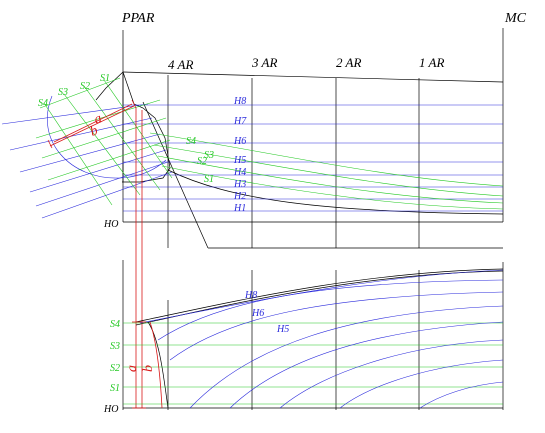 The image size is (545, 433). What do you see at coordinates (94, 131) in the screenshot?
I see `upper-dim-b-label: b` at bounding box center [94, 131].